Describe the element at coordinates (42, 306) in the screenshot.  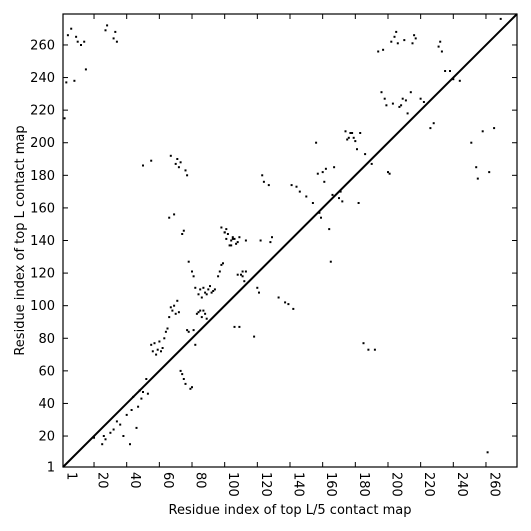
I see `y-tick-label: 100` at that location.